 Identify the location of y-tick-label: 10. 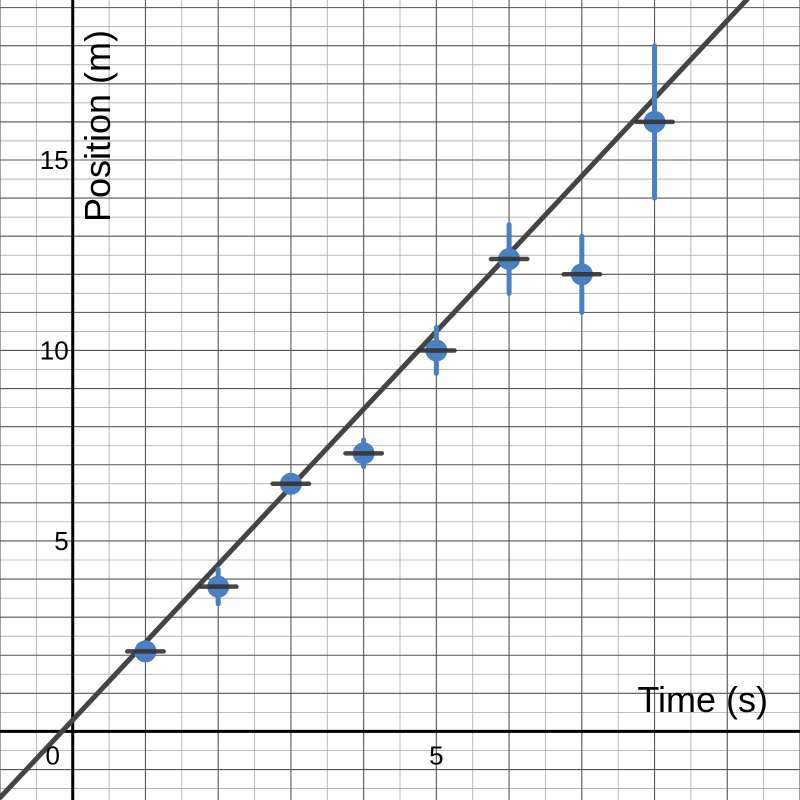
(54, 350).